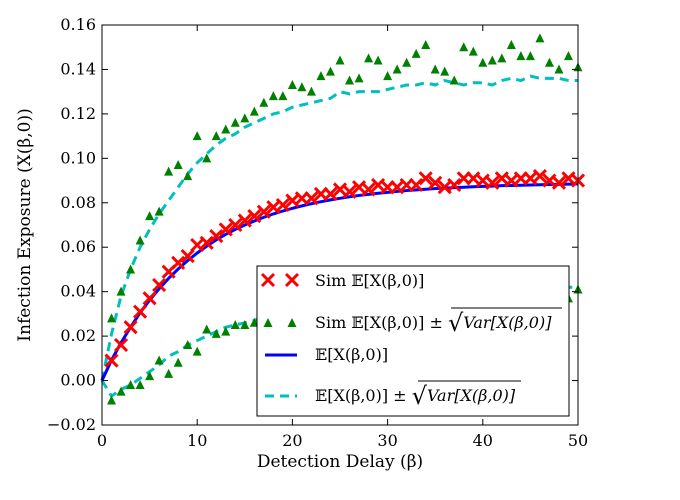  What do you see at coordinates (381, 322) in the screenshot?
I see `legend-label-sim-band-prefix: Sim 𝔼[X(β,0)] ±` at bounding box center [381, 322].